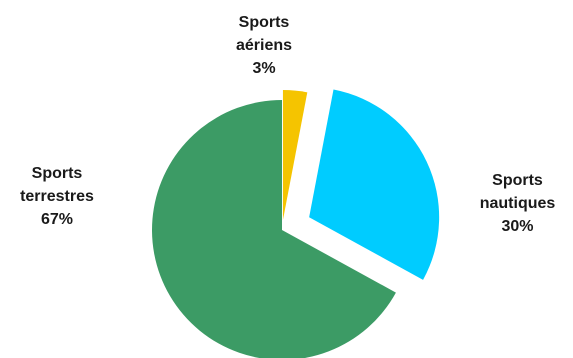 This screenshot has width=573, height=358. I want to click on slice-label-line: aériens, so click(264, 45).